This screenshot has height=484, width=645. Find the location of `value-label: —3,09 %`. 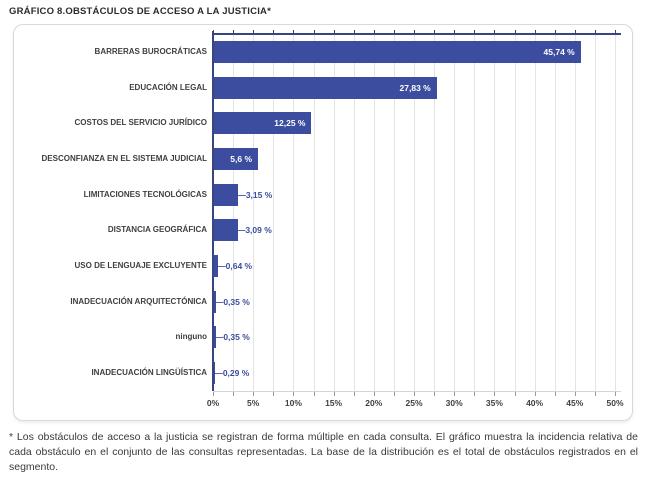

value-label: —3,09 % is located at coordinates (254, 230).